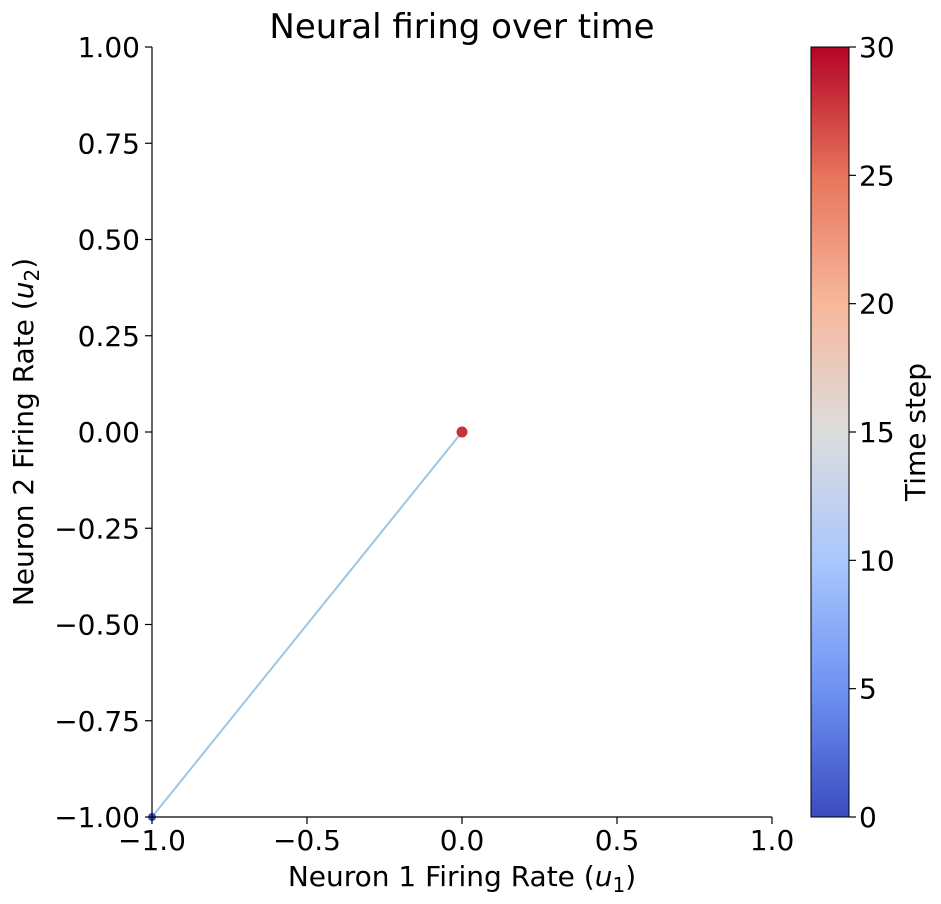 The image size is (941, 904). I want to click on y-axis-label: Neuron 2 Firing Rate (u2), so click(25, 432).